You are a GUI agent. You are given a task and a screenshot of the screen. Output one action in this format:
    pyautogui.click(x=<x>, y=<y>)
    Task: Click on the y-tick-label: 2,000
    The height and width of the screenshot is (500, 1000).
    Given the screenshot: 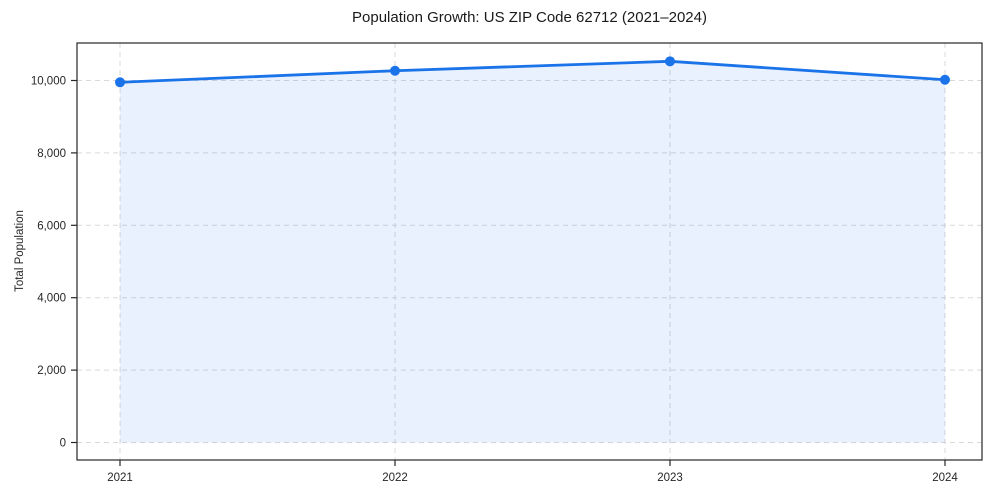 What is the action you would take?
    pyautogui.click(x=51, y=371)
    